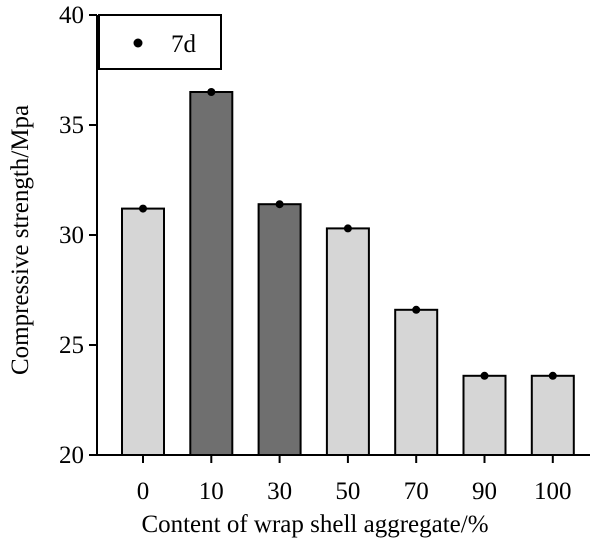 This screenshot has width=600, height=547. What do you see at coordinates (71, 15) in the screenshot?
I see `y-tick-label-40: 40` at bounding box center [71, 15].